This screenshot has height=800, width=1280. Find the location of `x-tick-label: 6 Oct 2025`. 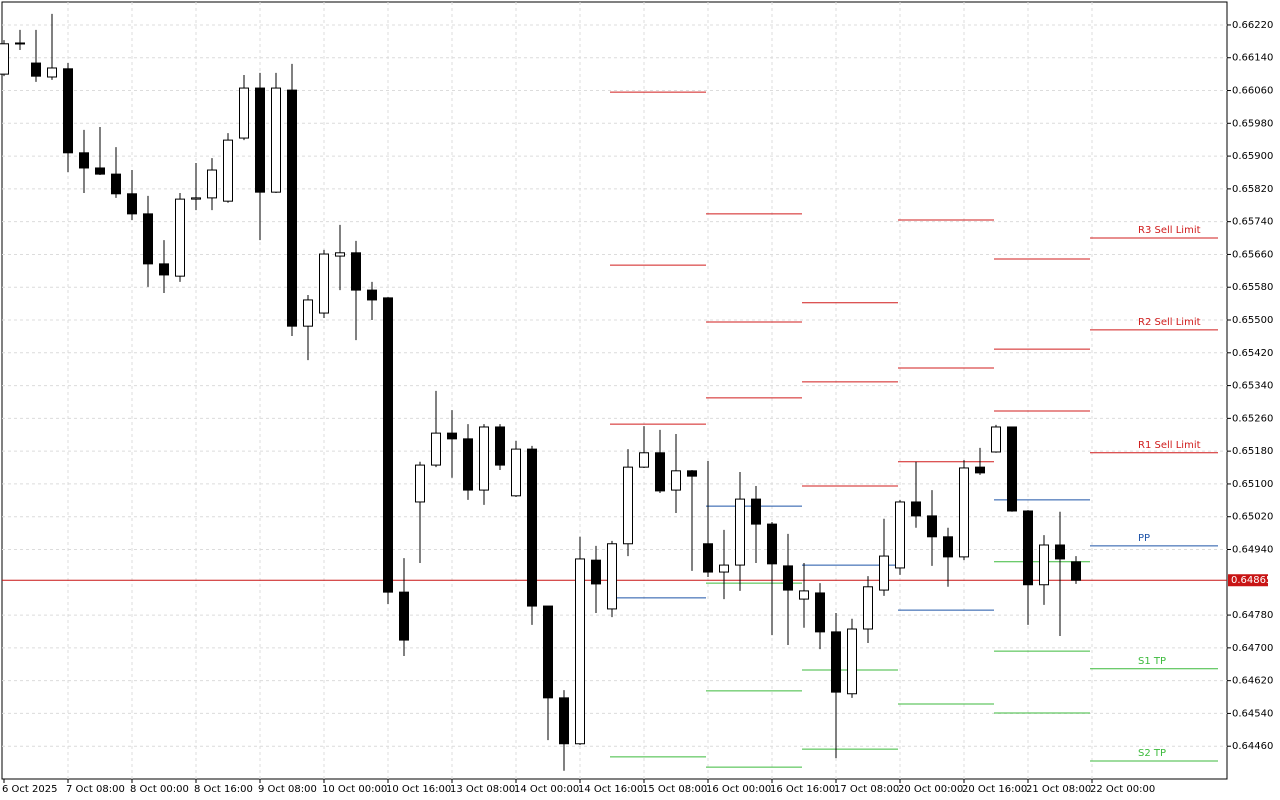

x-tick-label: 6 Oct 2025 is located at coordinates (29, 789).